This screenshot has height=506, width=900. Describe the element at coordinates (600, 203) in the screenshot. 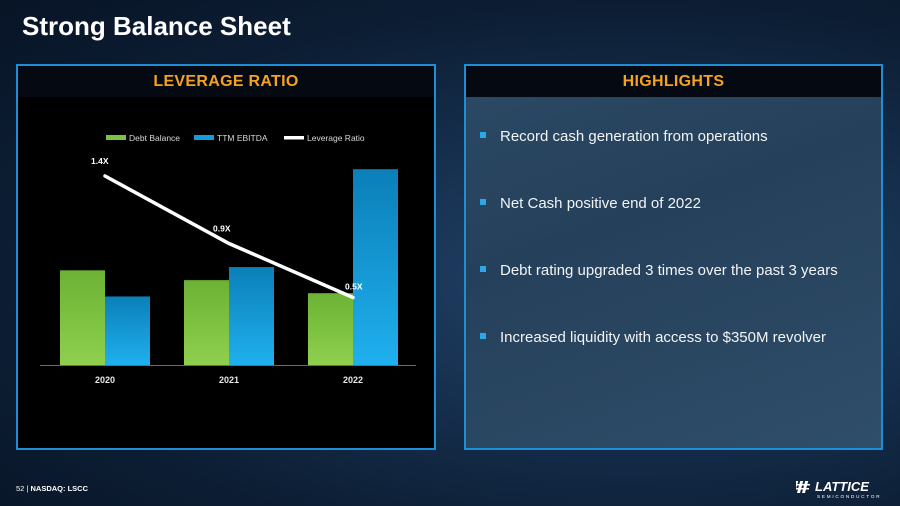

I see `highlight-text: Net Cash positive end of 2022` at that location.